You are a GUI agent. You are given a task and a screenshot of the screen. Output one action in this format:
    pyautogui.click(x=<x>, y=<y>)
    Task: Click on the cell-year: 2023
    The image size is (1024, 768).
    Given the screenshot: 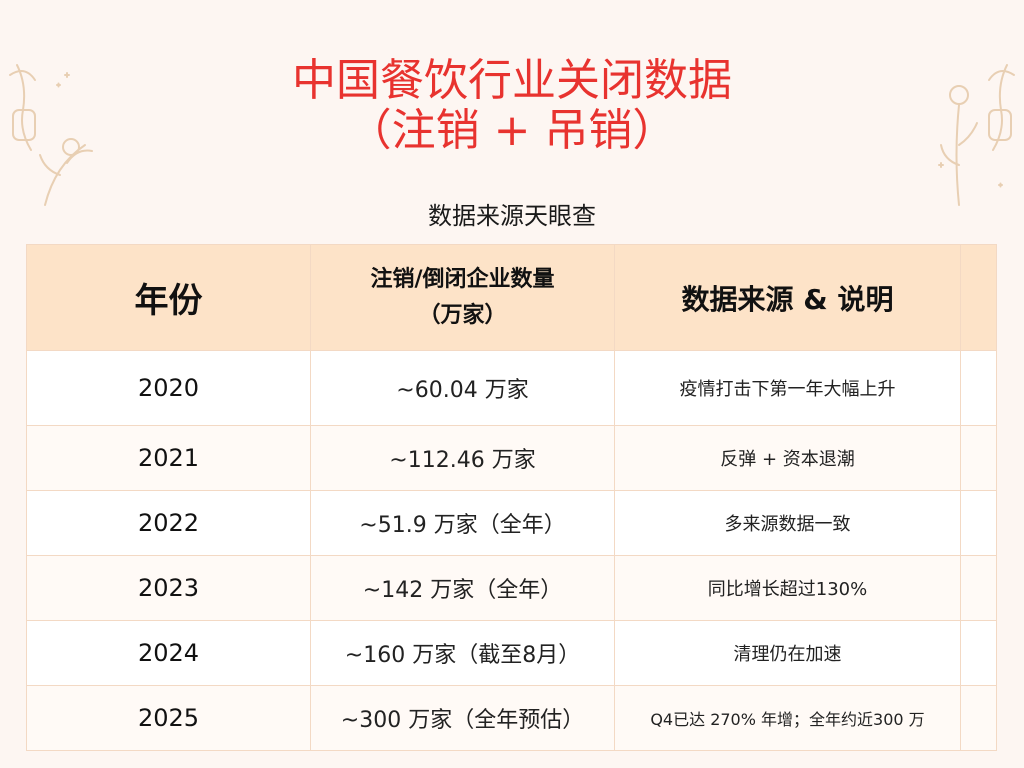 What is the action you would take?
    pyautogui.click(x=168, y=588)
    